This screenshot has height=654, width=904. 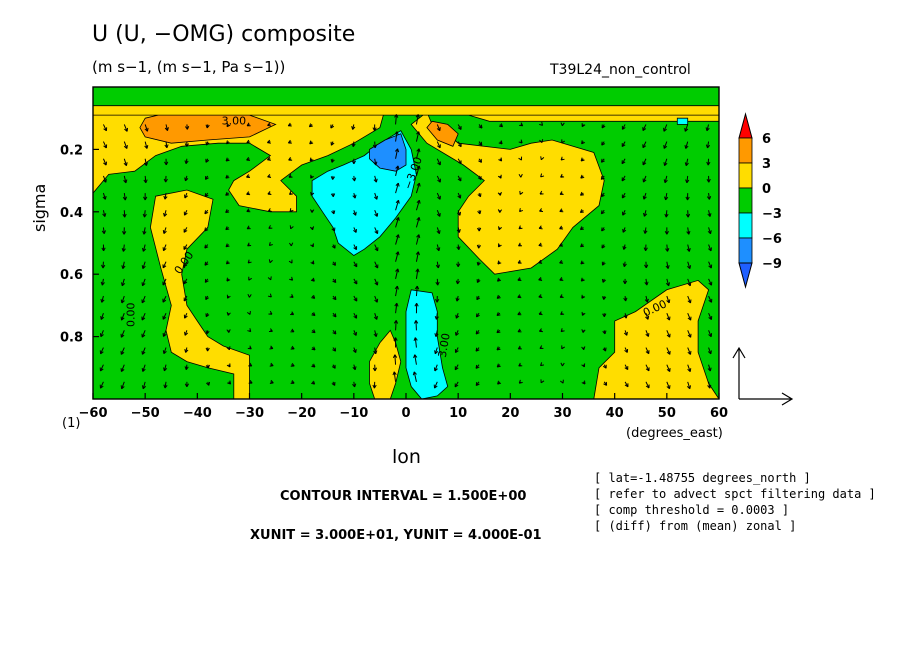 What do you see at coordinates (444, 345) in the screenshot?
I see `contour-label: 3.00` at bounding box center [444, 345].